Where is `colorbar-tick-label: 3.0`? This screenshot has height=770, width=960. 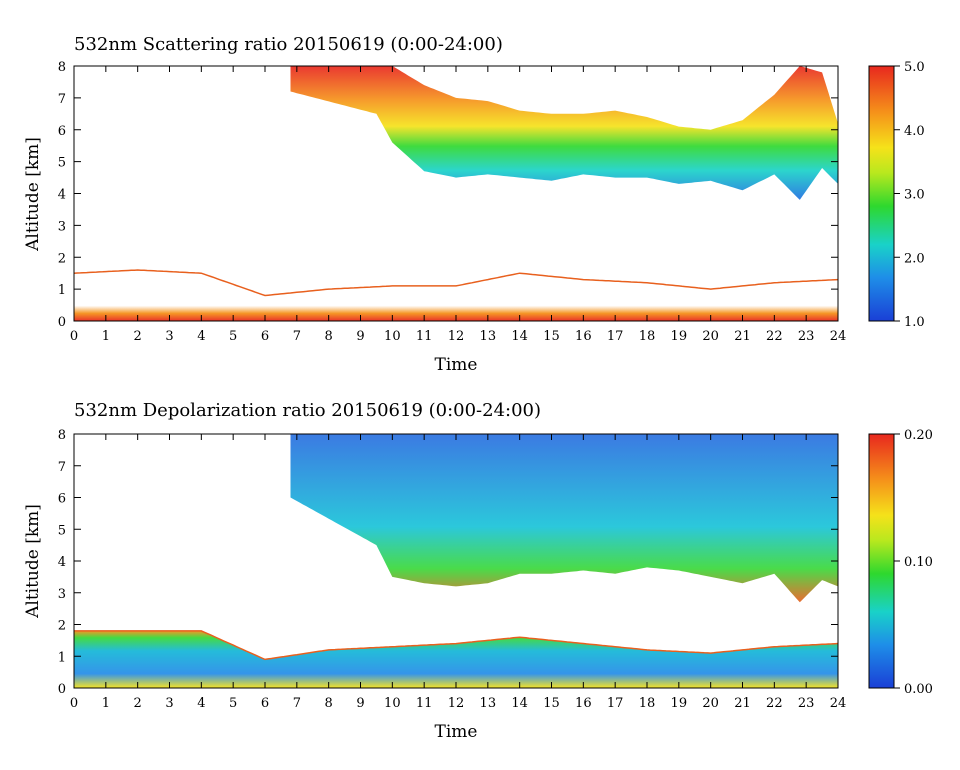
colorbar-tick-label: 3.0 is located at coordinates (914, 195).